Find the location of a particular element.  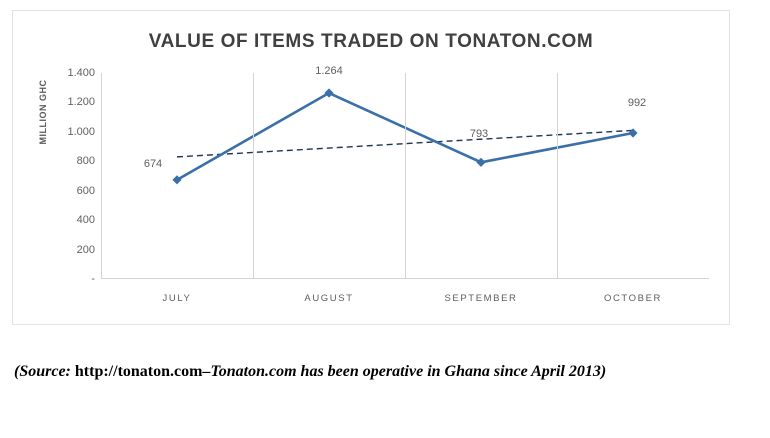

x-category-label: OCTOBER is located at coordinates (632, 298).